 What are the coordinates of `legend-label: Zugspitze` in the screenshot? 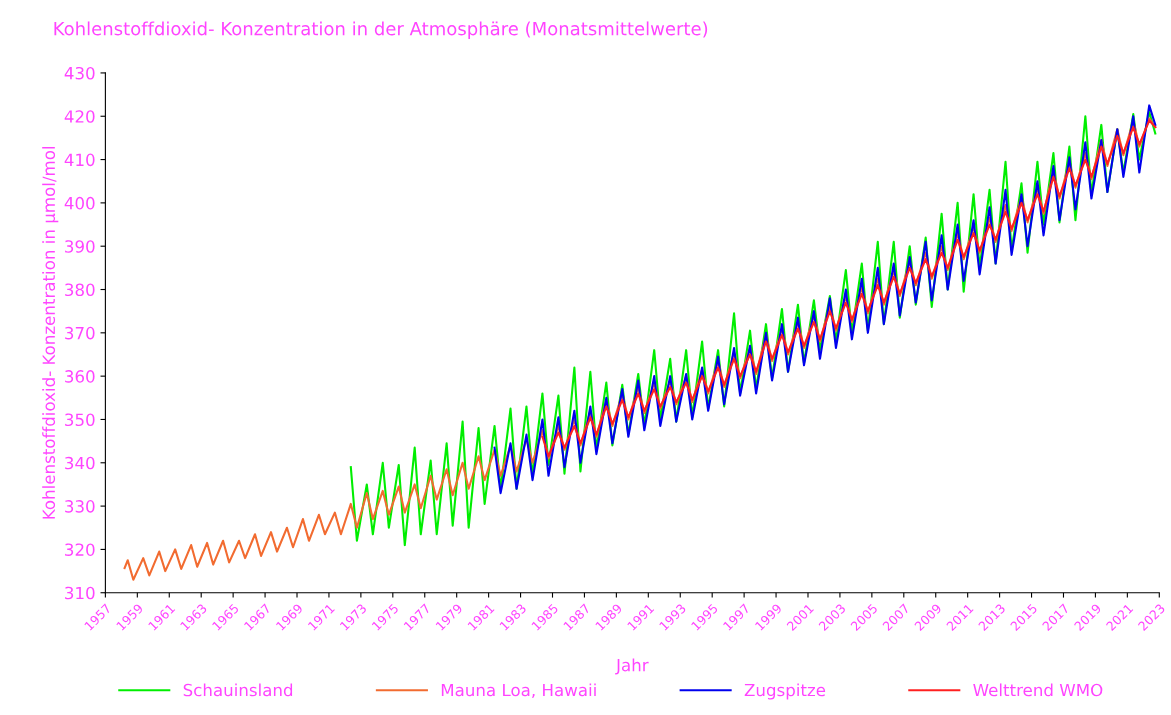 It's located at (785, 691).